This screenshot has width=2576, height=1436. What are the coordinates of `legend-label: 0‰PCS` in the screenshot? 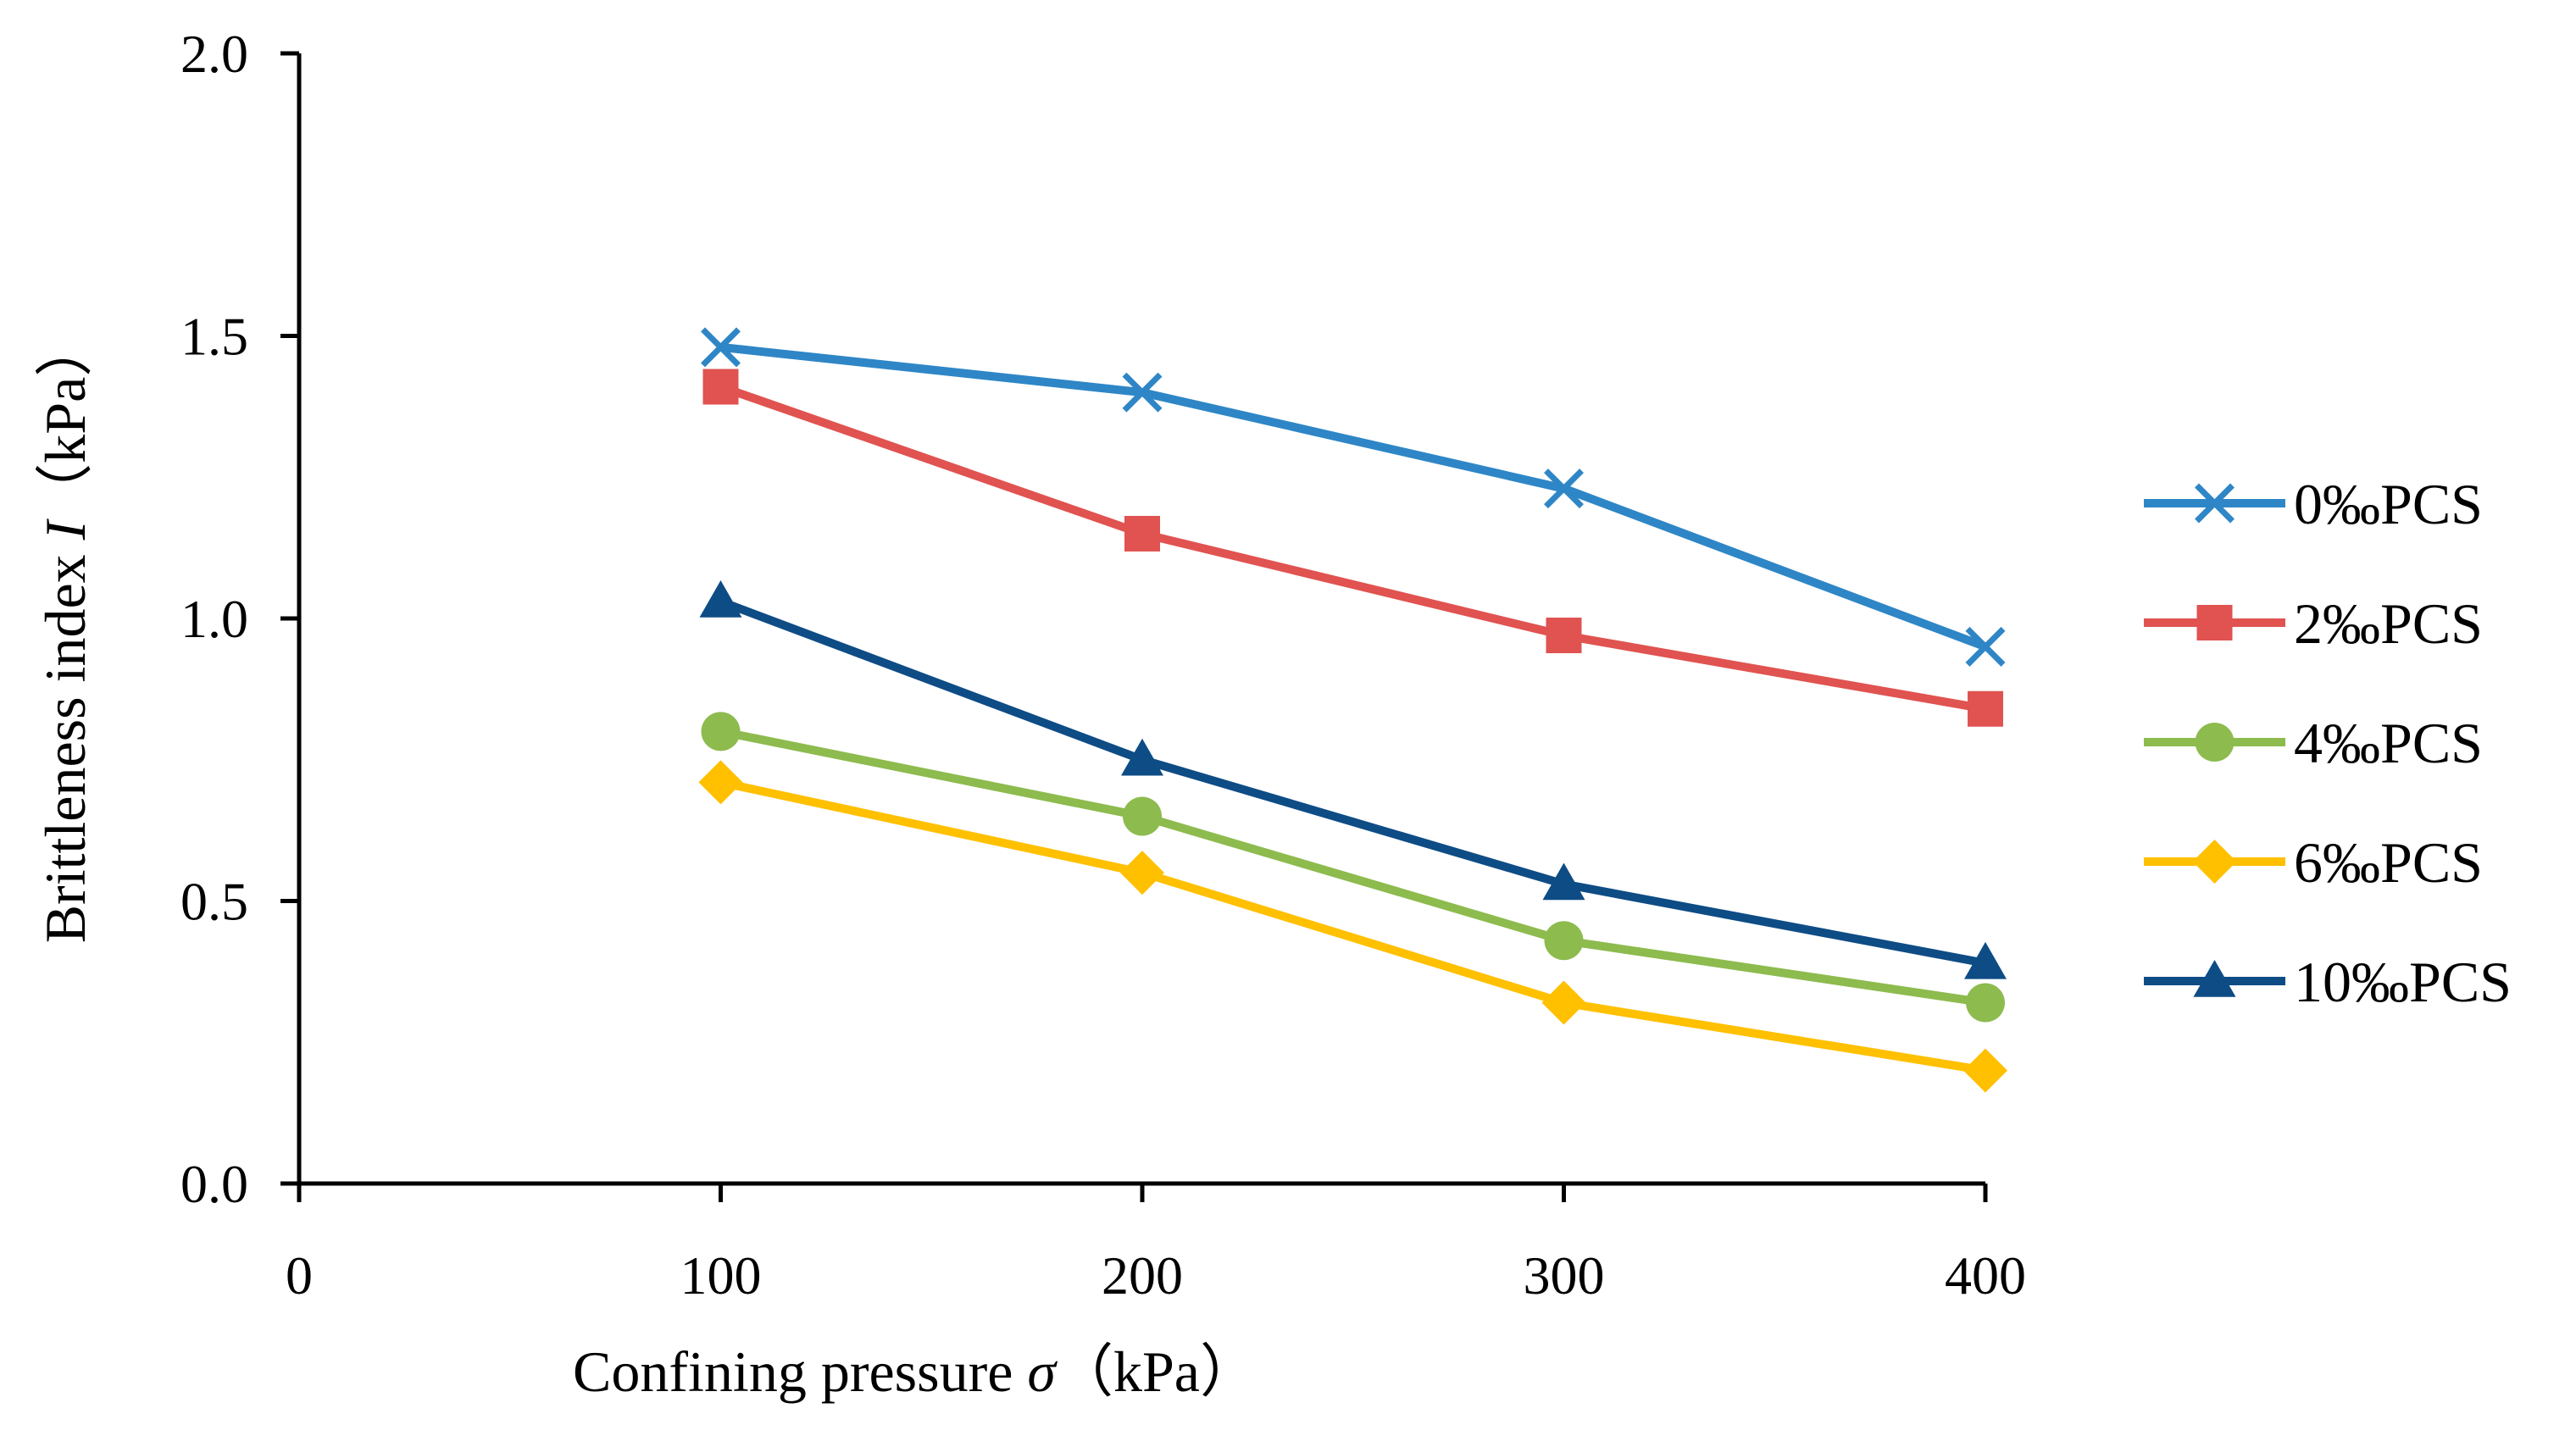 It's located at (2388, 504).